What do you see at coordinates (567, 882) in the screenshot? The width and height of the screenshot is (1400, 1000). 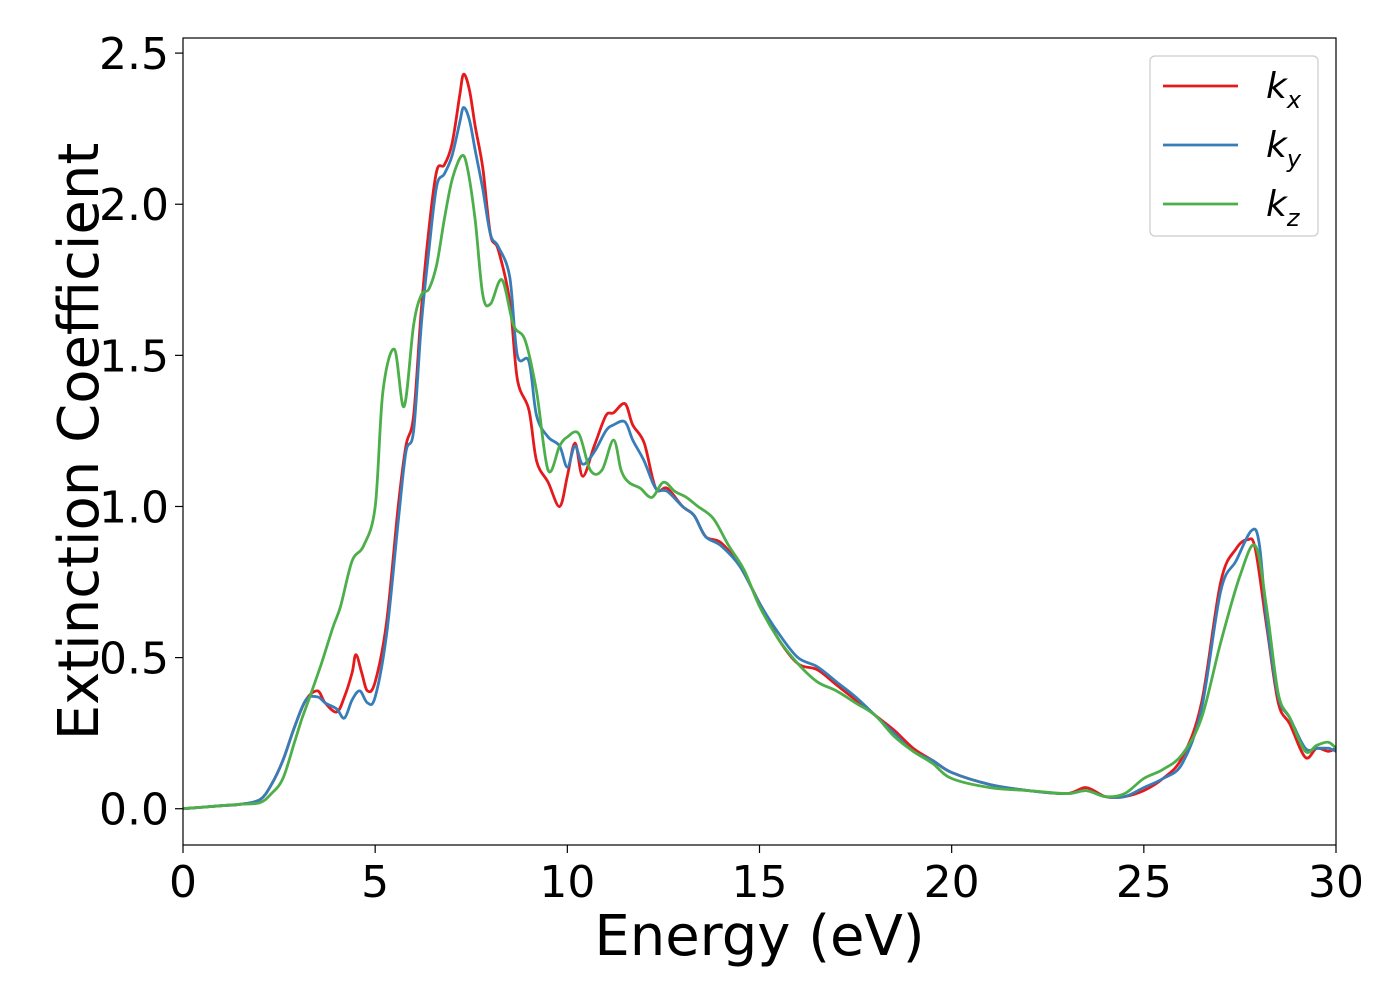 I see `x-tick-label: 10` at bounding box center [567, 882].